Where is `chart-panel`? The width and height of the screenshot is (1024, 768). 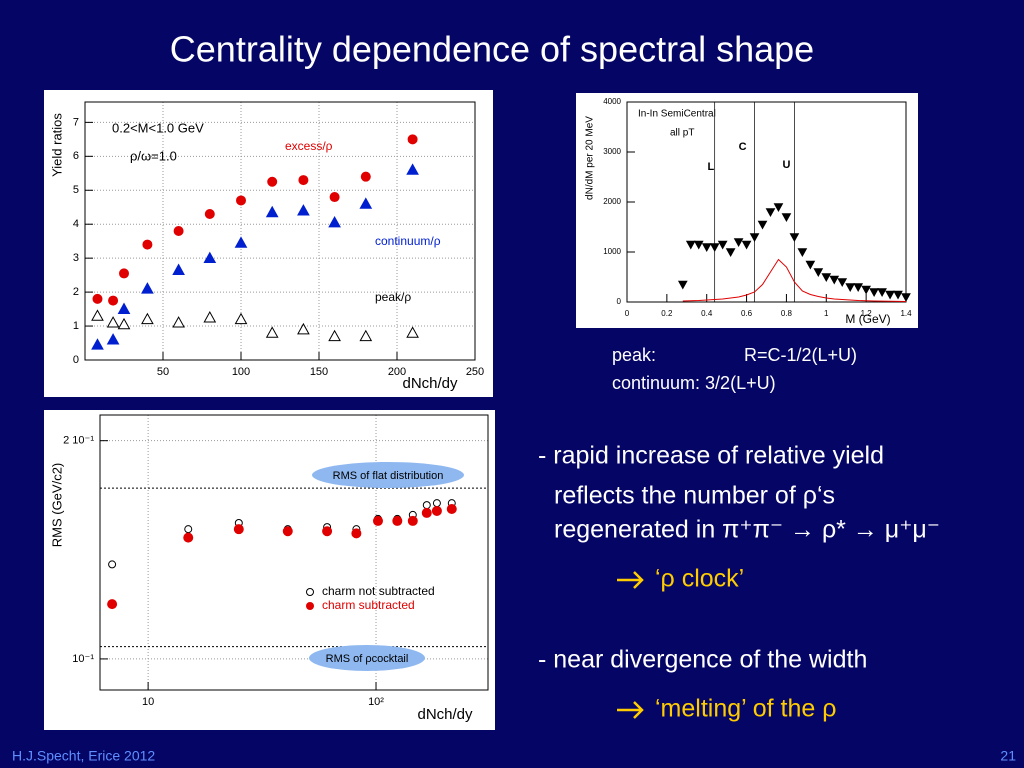 chart-panel is located at coordinates (747, 210).